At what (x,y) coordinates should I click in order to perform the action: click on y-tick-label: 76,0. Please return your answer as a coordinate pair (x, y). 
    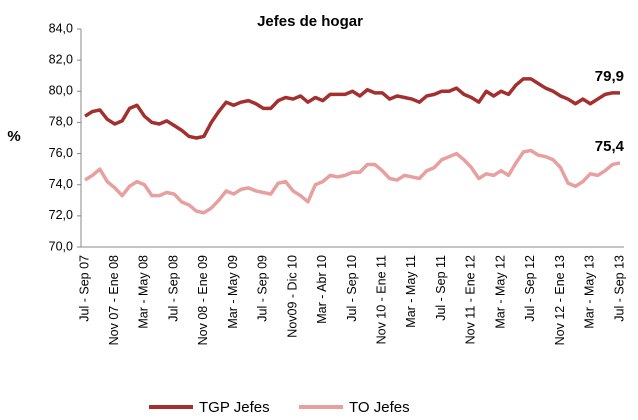
    Looking at the image, I should click on (61, 153).